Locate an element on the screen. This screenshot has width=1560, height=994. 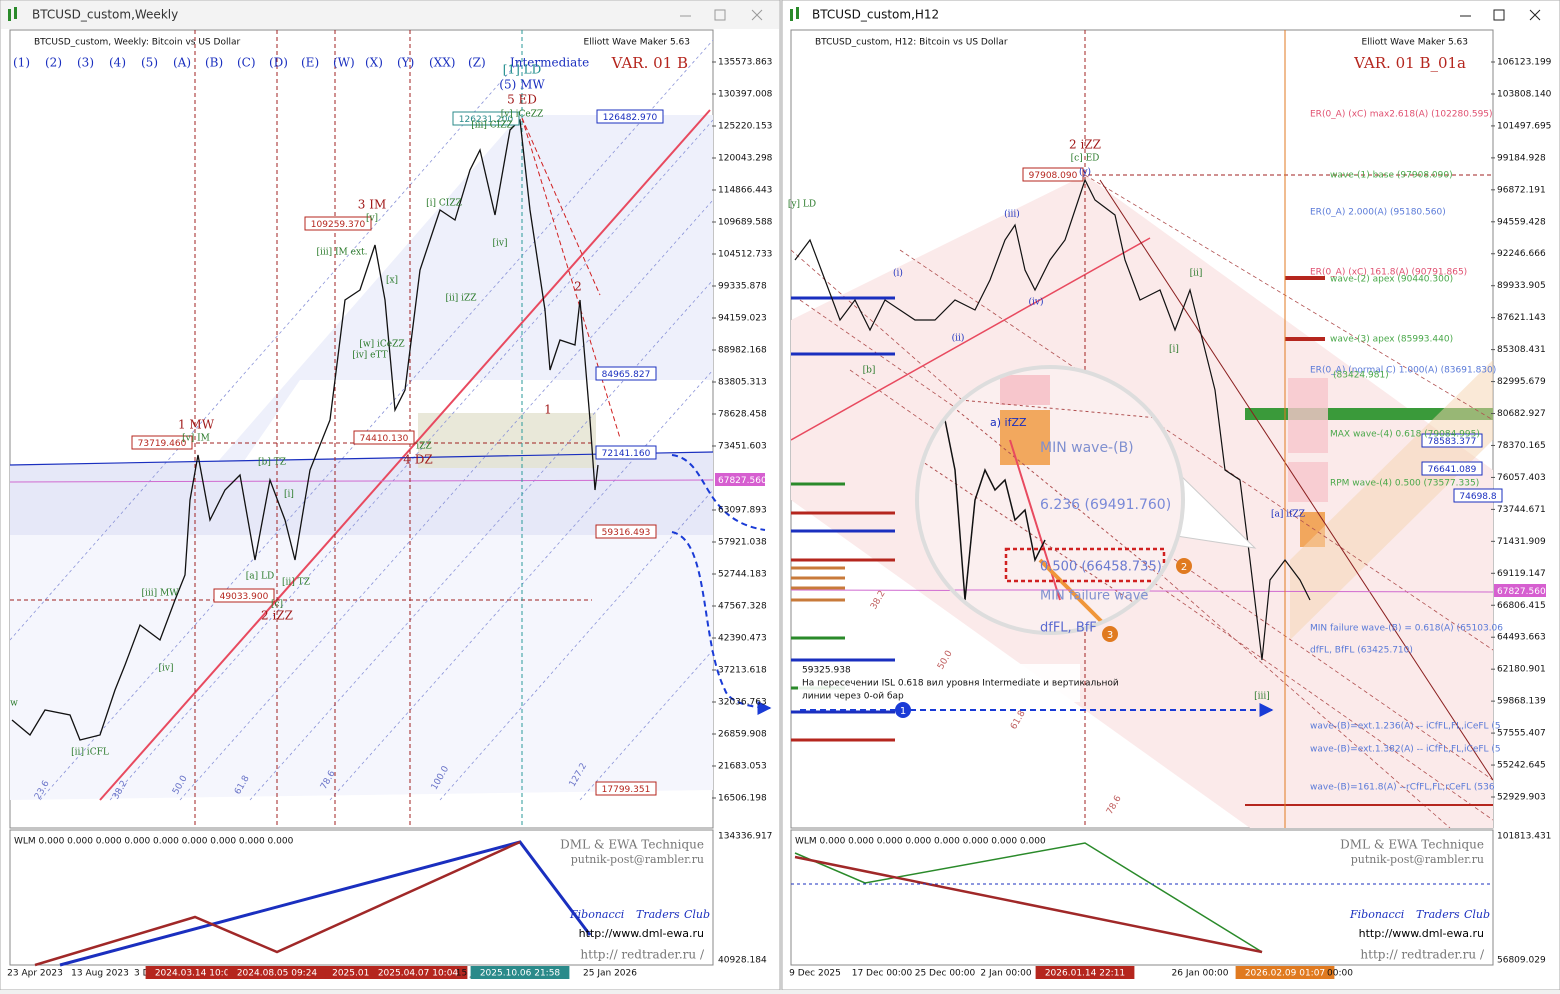
right-window-controls is located at coordinates (1500, 15).